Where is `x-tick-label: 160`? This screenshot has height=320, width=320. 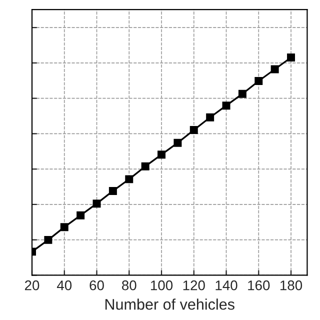 x-tick-label: 160 is located at coordinates (259, 285).